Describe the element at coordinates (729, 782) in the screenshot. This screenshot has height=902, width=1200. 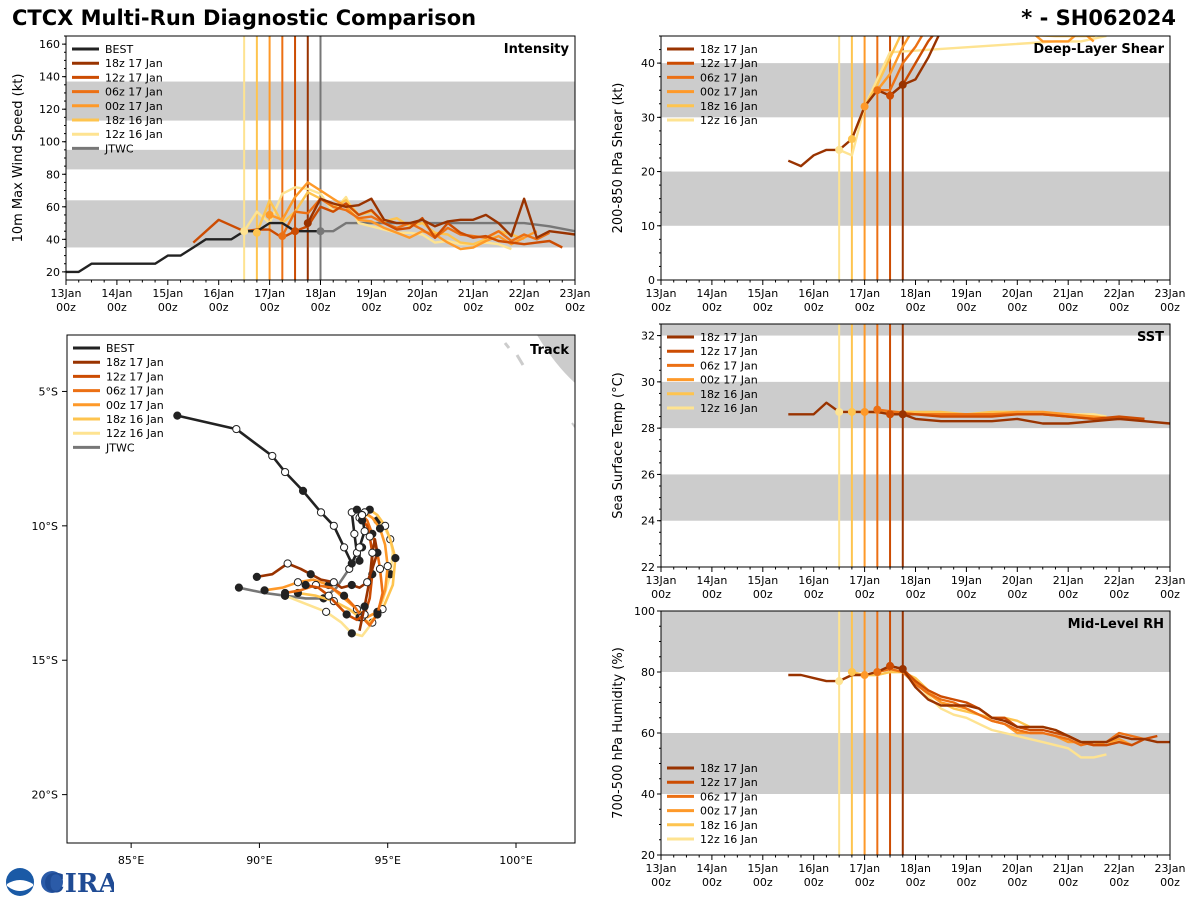
I see `legend-label: 12z 17 Jan` at that location.